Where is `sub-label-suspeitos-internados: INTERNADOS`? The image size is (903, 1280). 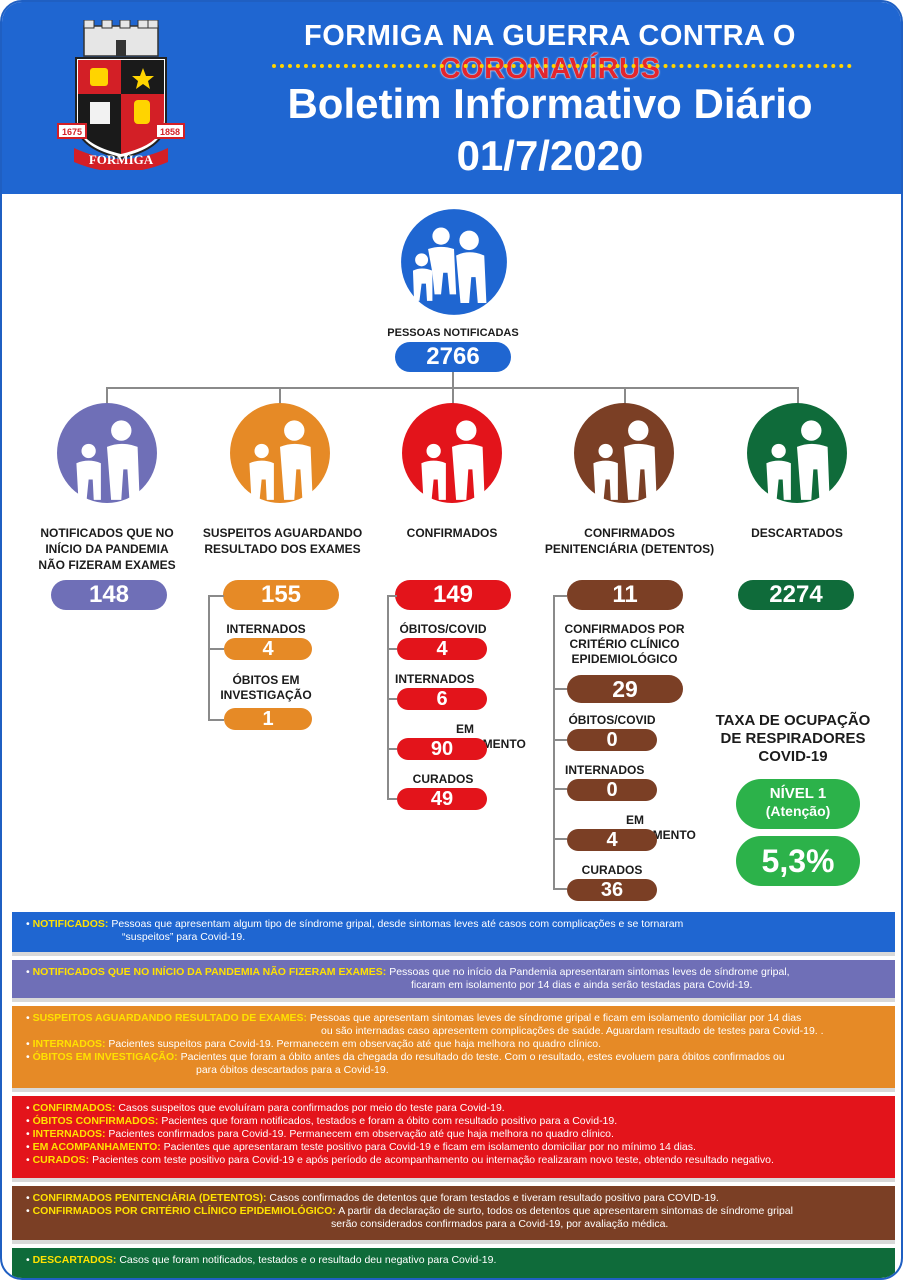
sub-label-suspeitos-internados: INTERNADOS is located at coordinates (266, 629).